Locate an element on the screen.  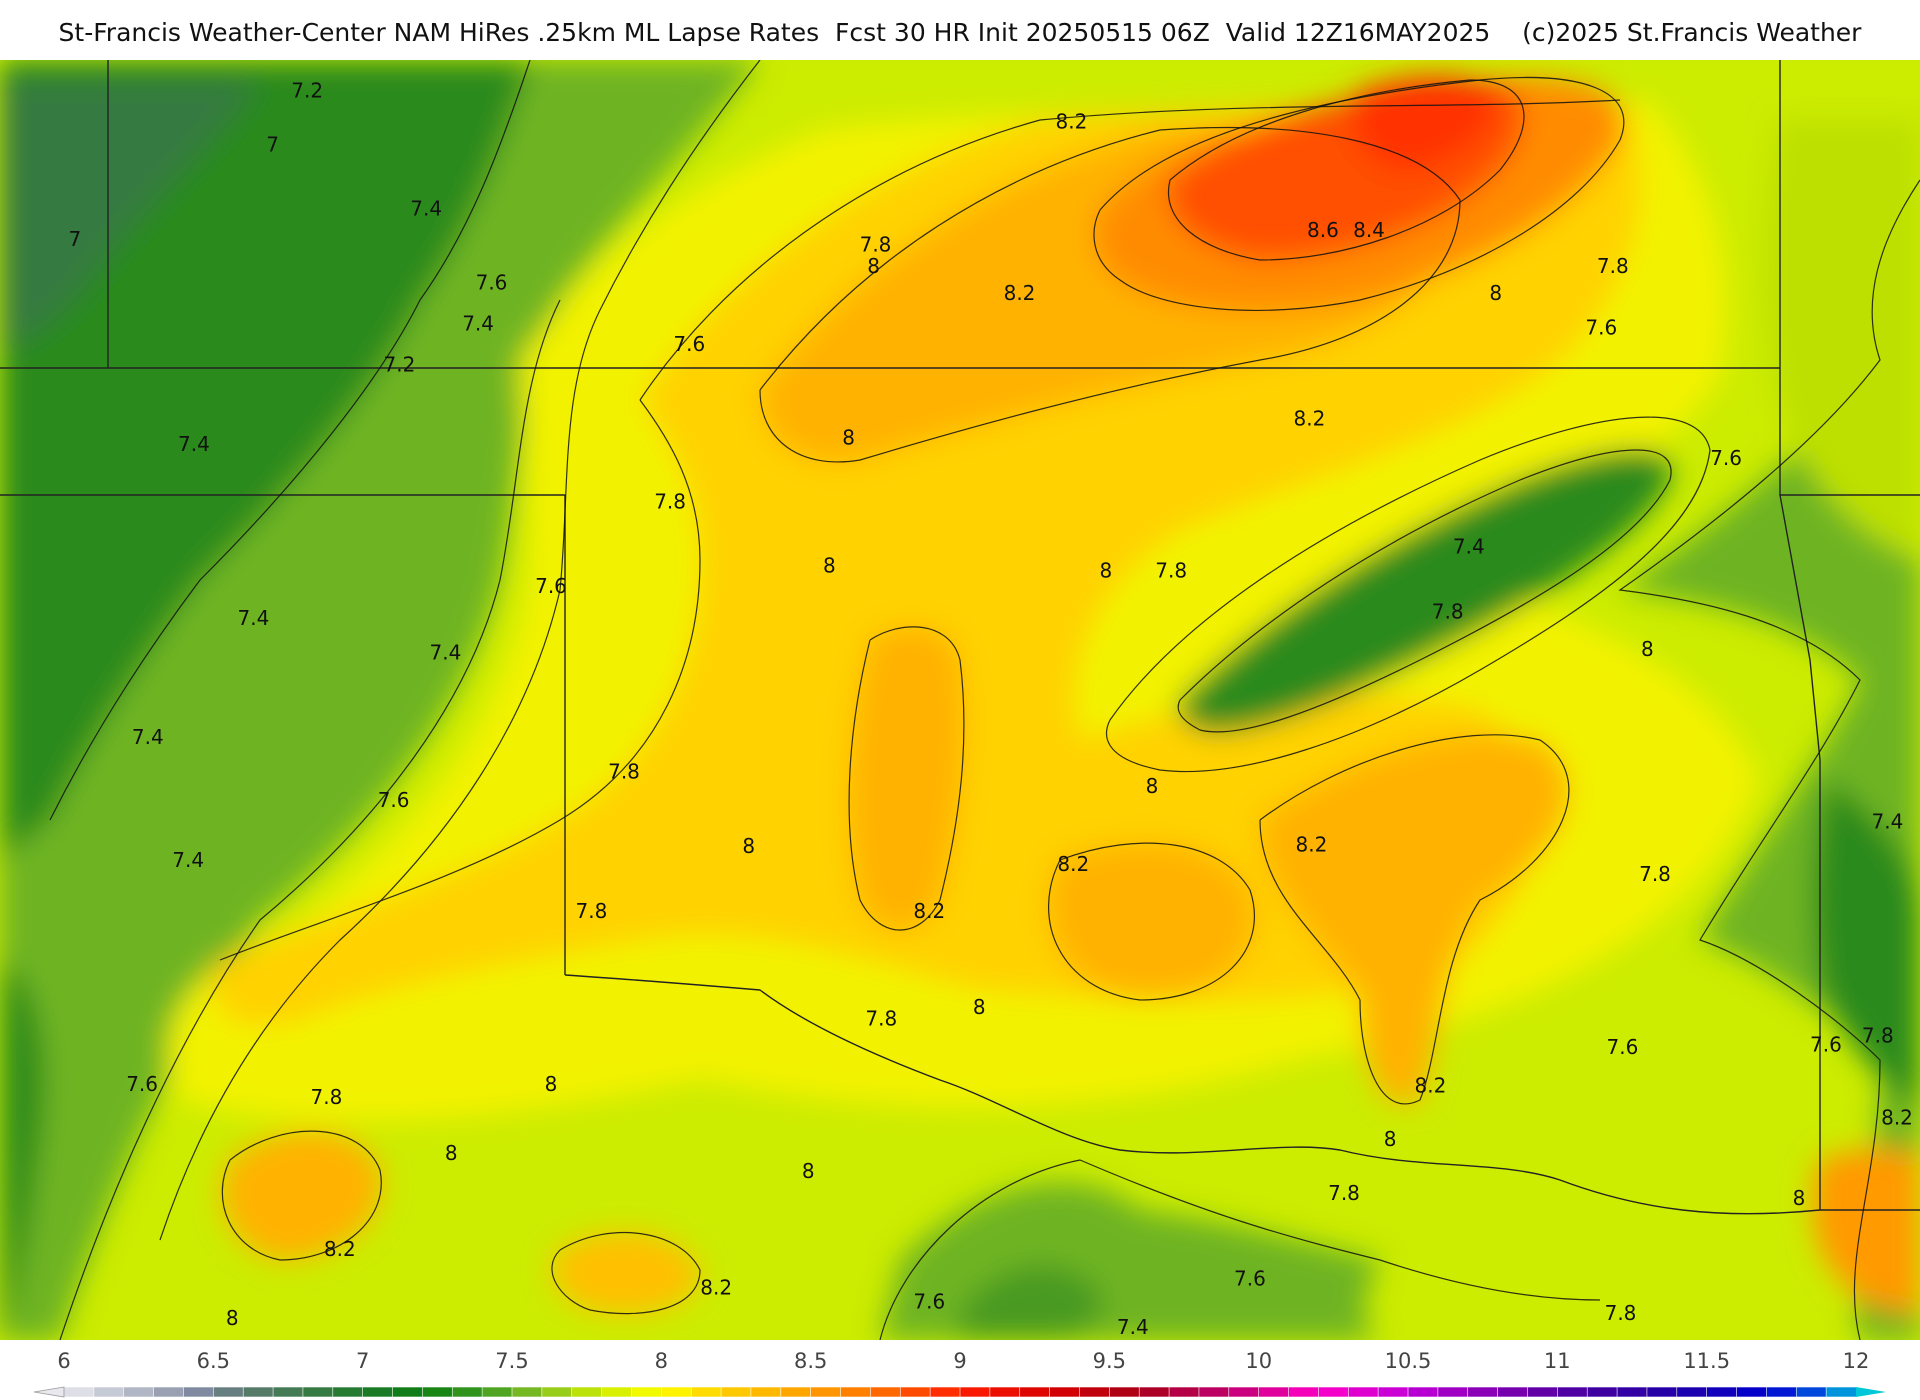
colorbar-max-arrow is located at coordinates (1871, 1392).